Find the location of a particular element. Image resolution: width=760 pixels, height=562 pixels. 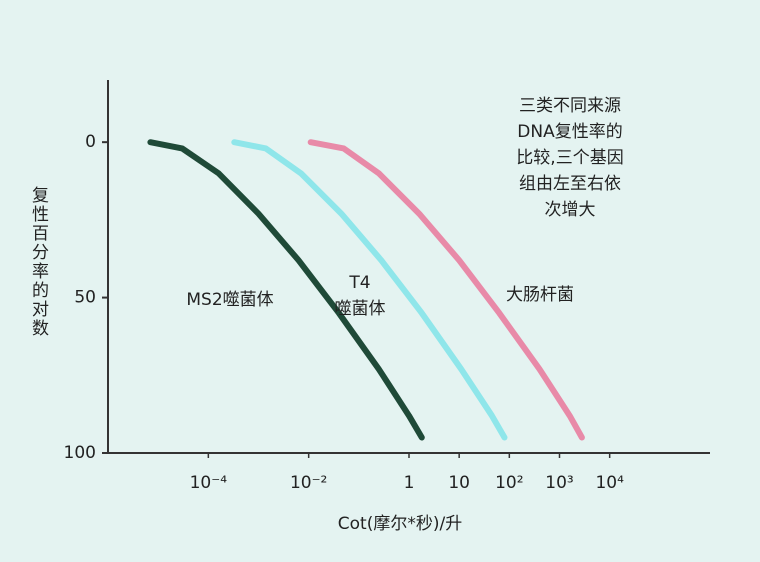

x-tick-label: 10⁻² is located at coordinates (308, 483).